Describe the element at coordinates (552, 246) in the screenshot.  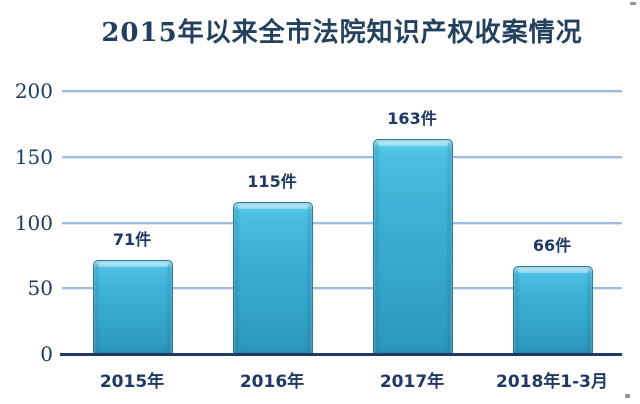
I see `data-label-3: 66件` at that location.